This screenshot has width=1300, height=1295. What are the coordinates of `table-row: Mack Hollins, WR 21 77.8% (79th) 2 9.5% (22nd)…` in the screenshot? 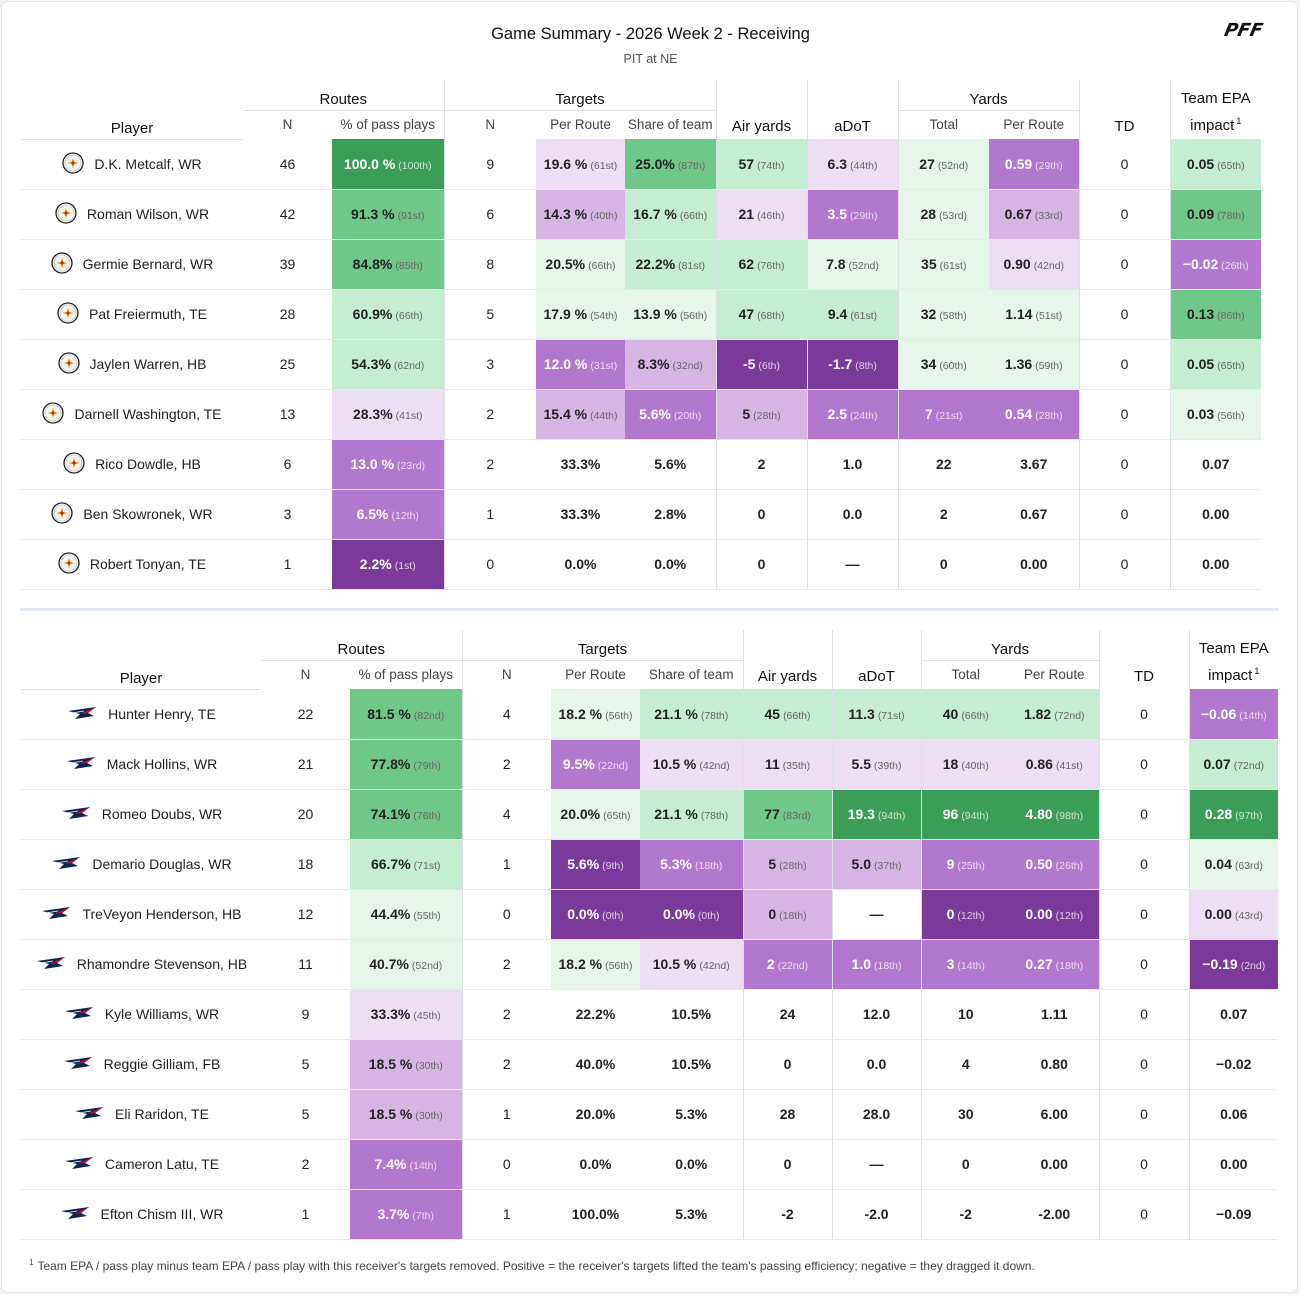 It's located at (650, 764).